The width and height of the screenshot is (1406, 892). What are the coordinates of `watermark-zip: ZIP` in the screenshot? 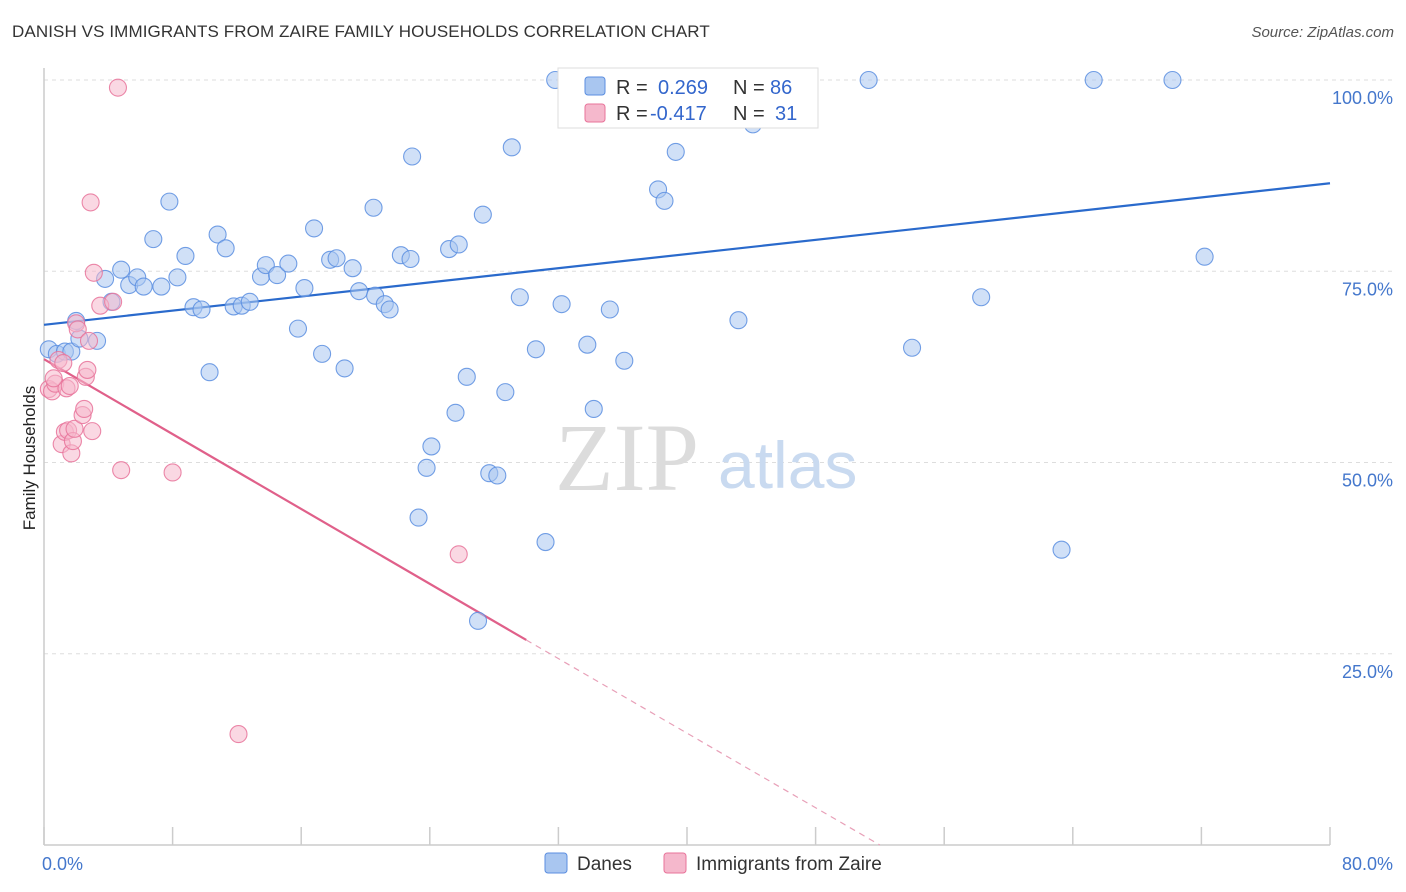 It's located at (627, 457).